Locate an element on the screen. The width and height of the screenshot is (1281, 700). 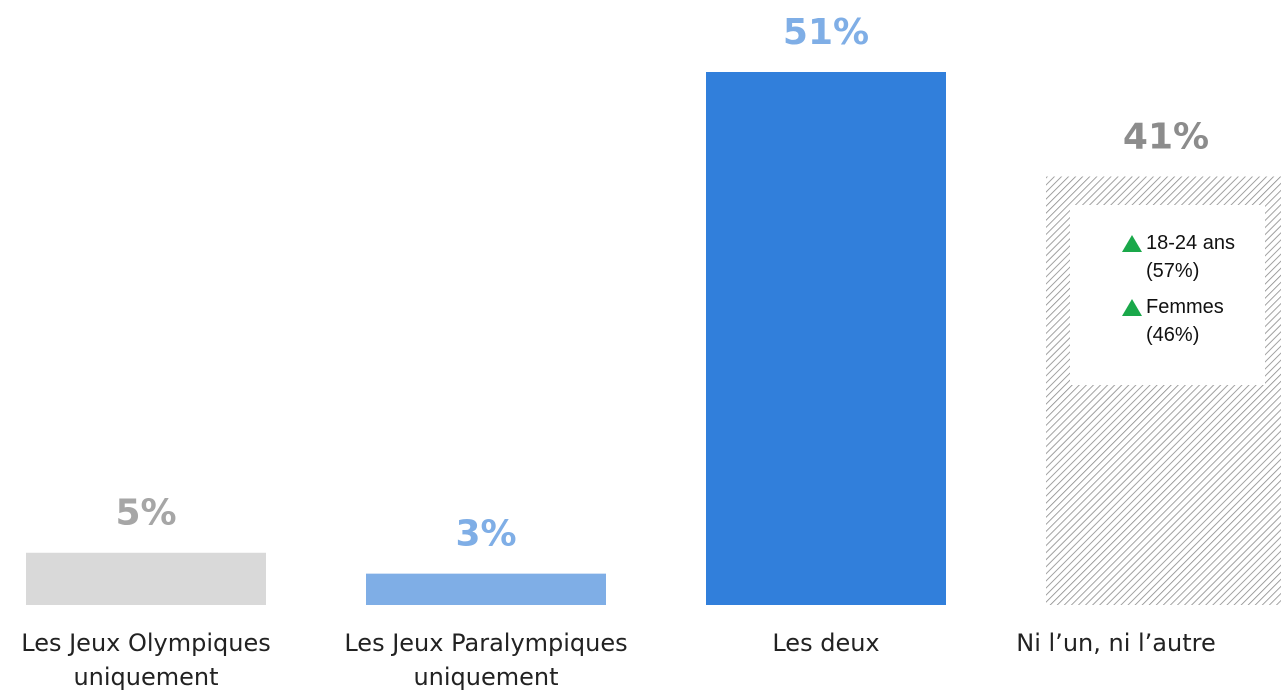
value-label: 3% is located at coordinates (485, 534).